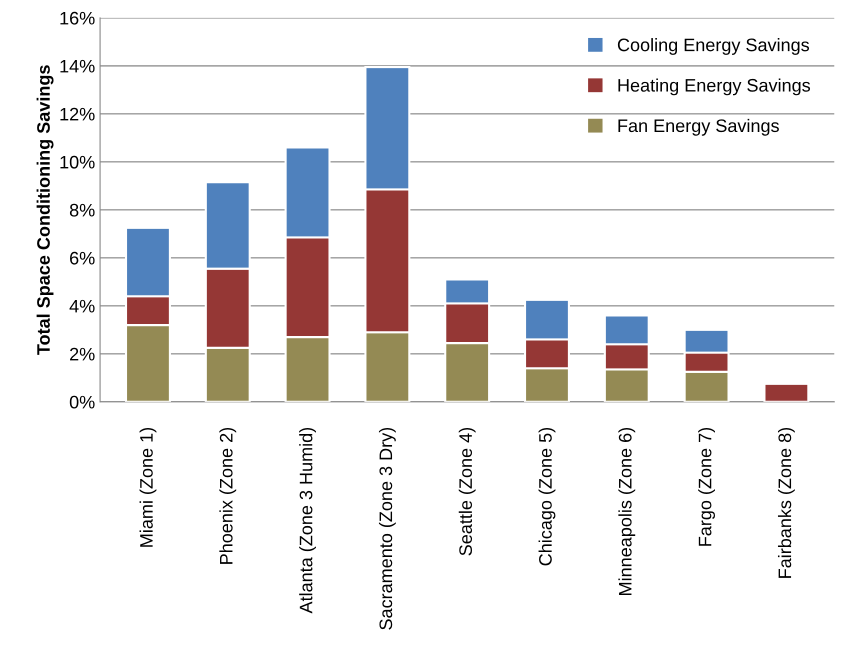  Describe the element at coordinates (627, 511) in the screenshot. I see `x-tick-label: Minneapolis (Zone 6)` at that location.